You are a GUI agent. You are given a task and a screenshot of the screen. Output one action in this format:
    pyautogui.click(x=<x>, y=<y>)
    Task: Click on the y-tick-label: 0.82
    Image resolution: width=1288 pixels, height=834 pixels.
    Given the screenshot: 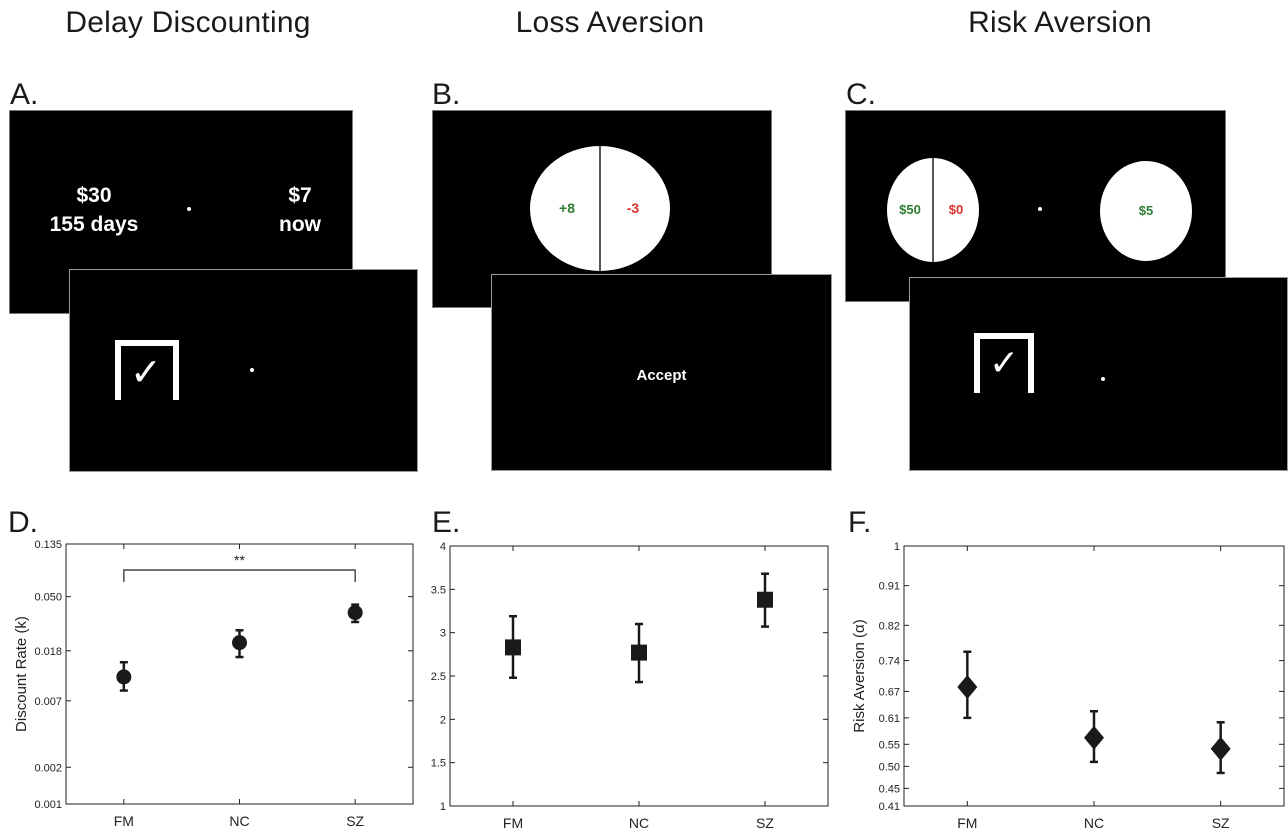 What is the action you would take?
    pyautogui.click(x=889, y=626)
    